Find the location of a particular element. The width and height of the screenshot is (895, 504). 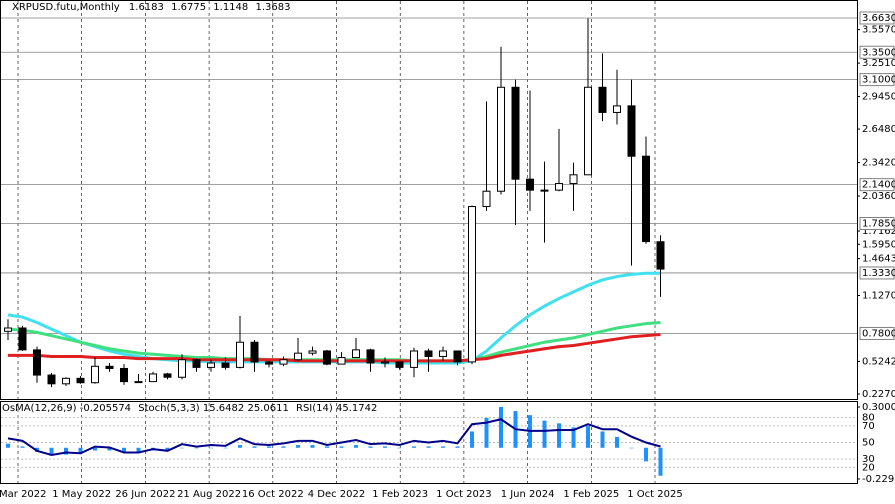

y-tick-label: 1.5950 is located at coordinates (878, 244).